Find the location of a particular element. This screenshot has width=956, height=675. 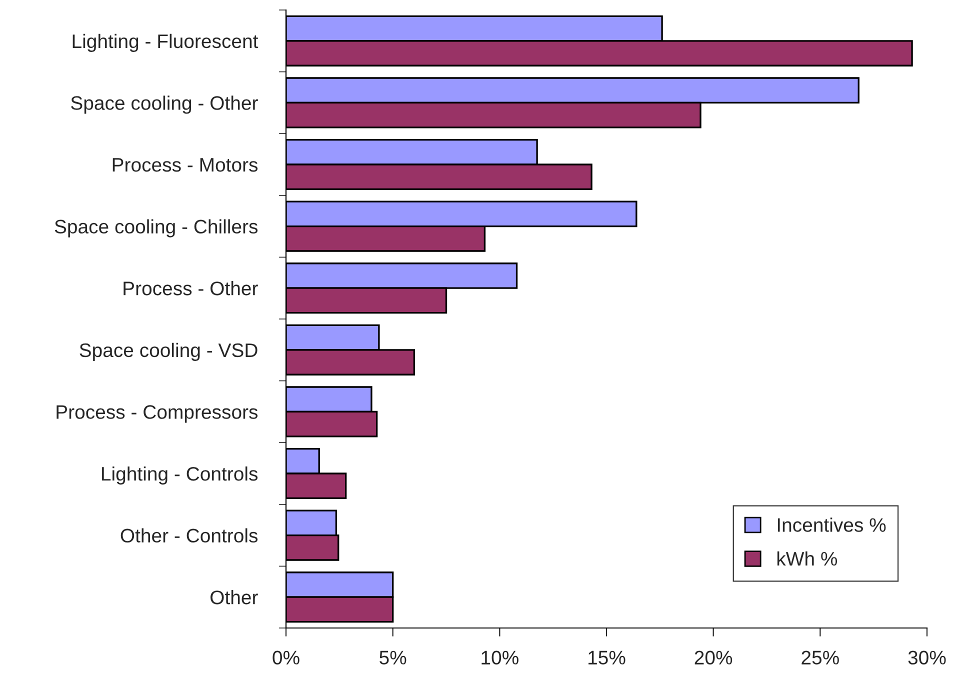

x-tick-label: 25% is located at coordinates (820, 657).